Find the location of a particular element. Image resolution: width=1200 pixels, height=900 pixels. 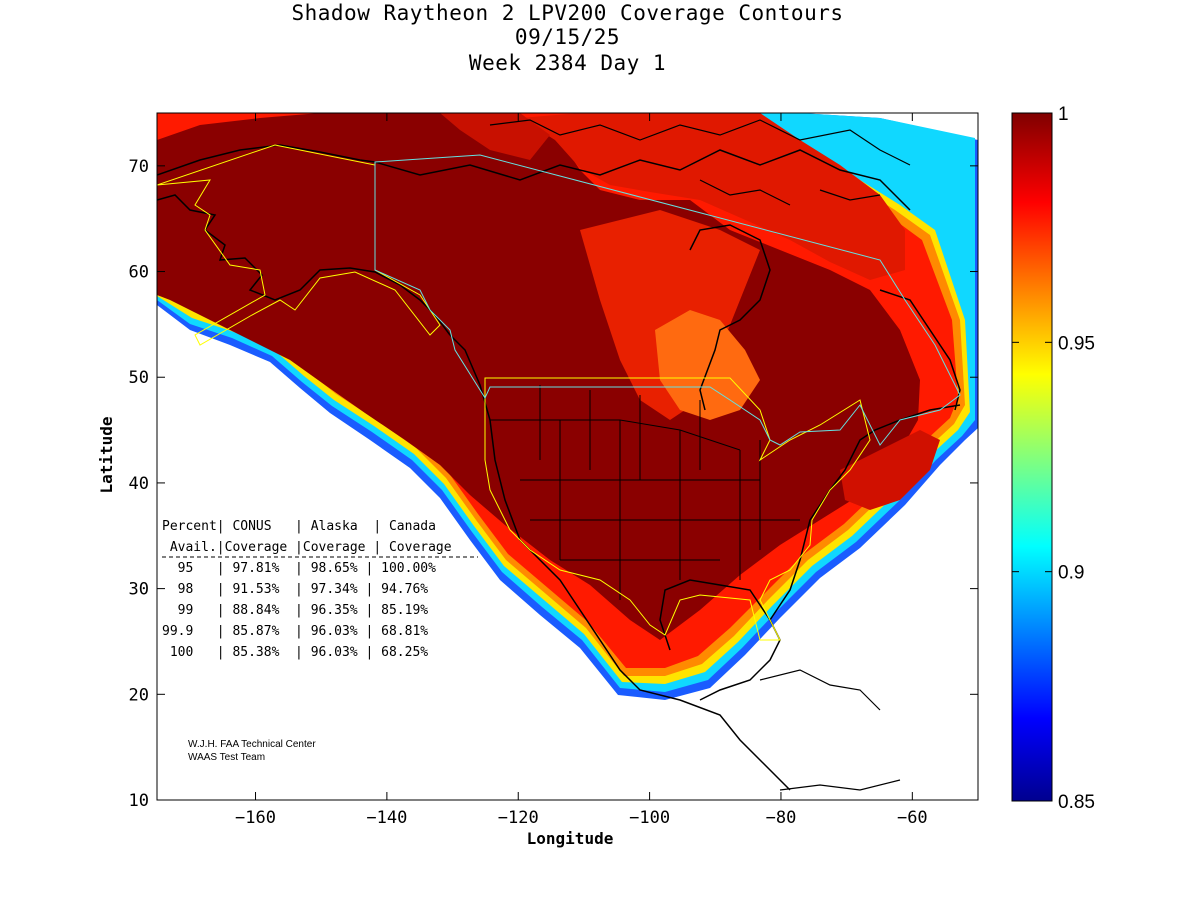

contour-orange-hudson is located at coordinates (707, 365).